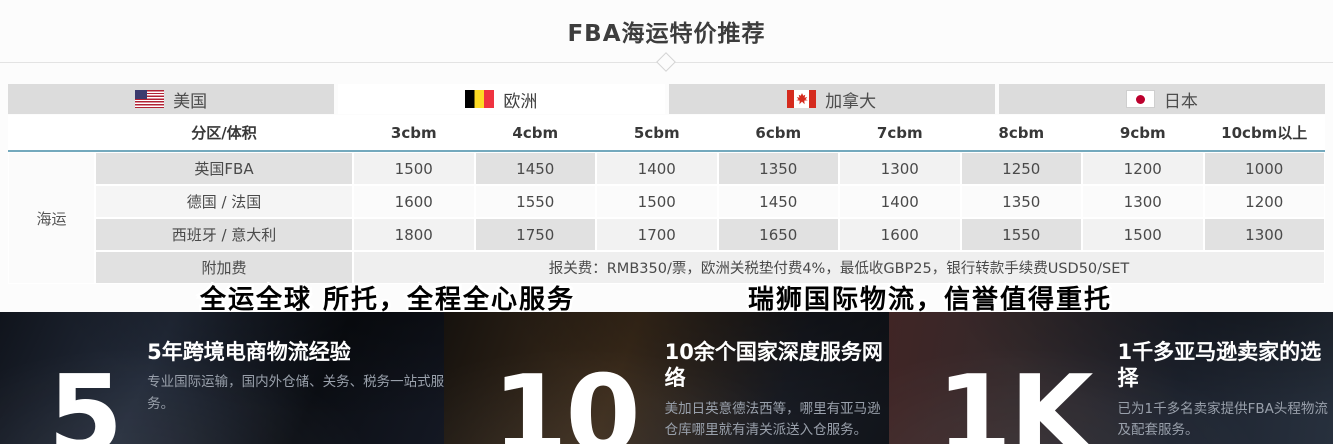 The height and width of the screenshot is (444, 1333). I want to click on stat-text: 1千多亚马逊卖家的选择 已为1千多名卖家提供FBA头程物流及配套服务。, so click(1225, 391).